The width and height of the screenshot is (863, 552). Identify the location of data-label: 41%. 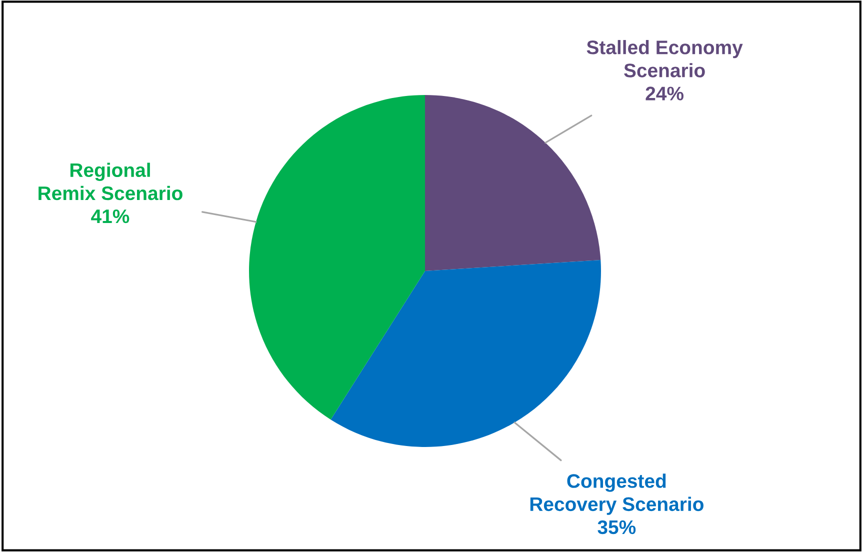
(110, 216).